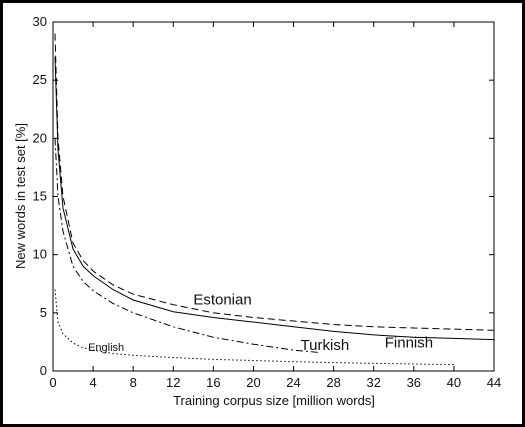 This screenshot has width=525, height=427. What do you see at coordinates (333, 382) in the screenshot?
I see `x-tick-label: 28` at bounding box center [333, 382].